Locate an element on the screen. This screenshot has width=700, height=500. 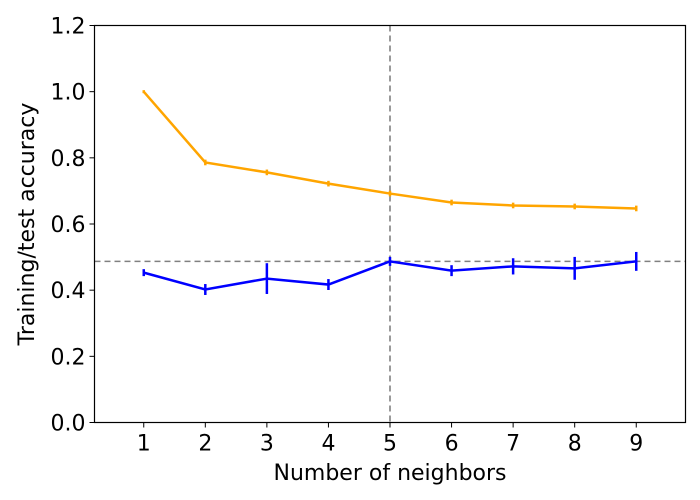
y-tick-label: 0.6 is located at coordinates (68, 225).